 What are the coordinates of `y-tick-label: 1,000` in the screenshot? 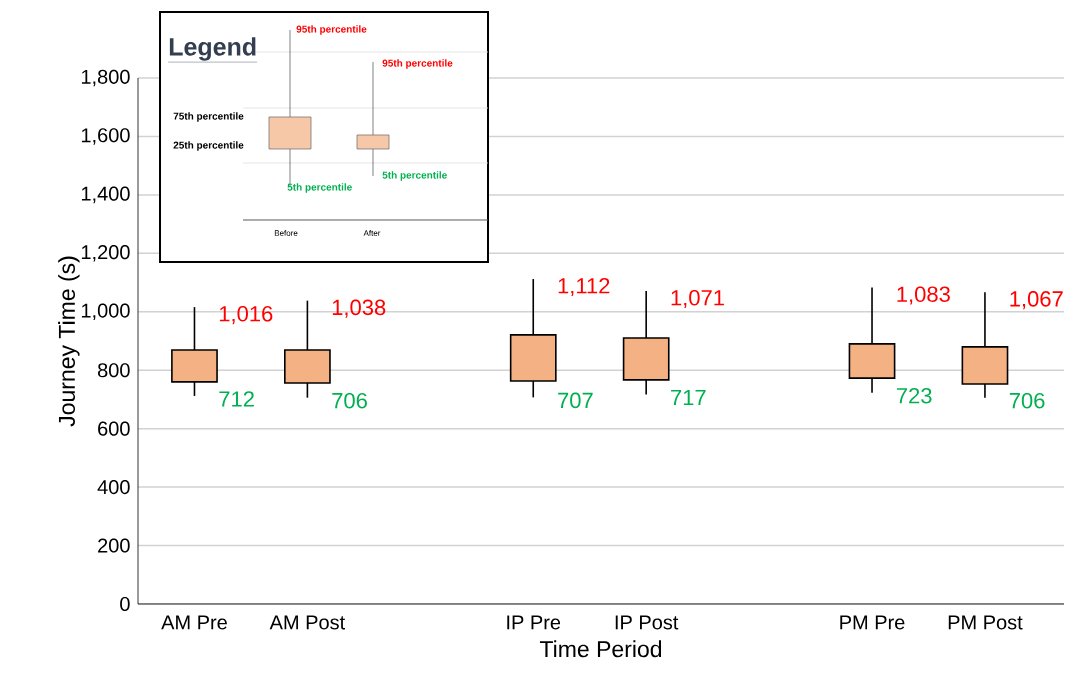 It's located at (105, 312).